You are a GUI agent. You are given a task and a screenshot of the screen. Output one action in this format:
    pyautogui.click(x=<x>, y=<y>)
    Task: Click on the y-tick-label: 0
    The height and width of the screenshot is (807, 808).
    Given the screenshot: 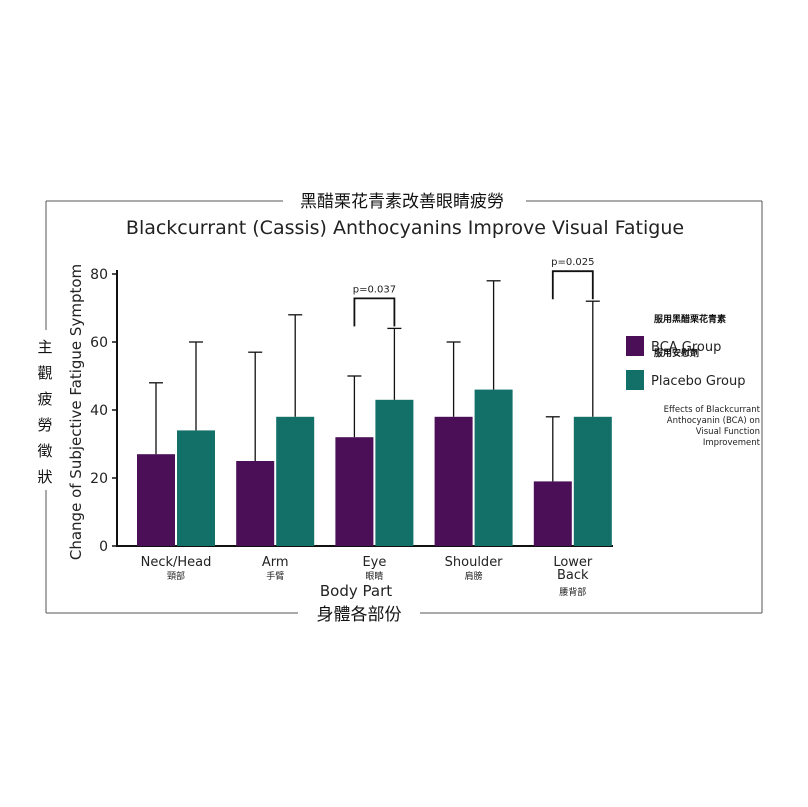 What is the action you would take?
    pyautogui.click(x=103, y=547)
    